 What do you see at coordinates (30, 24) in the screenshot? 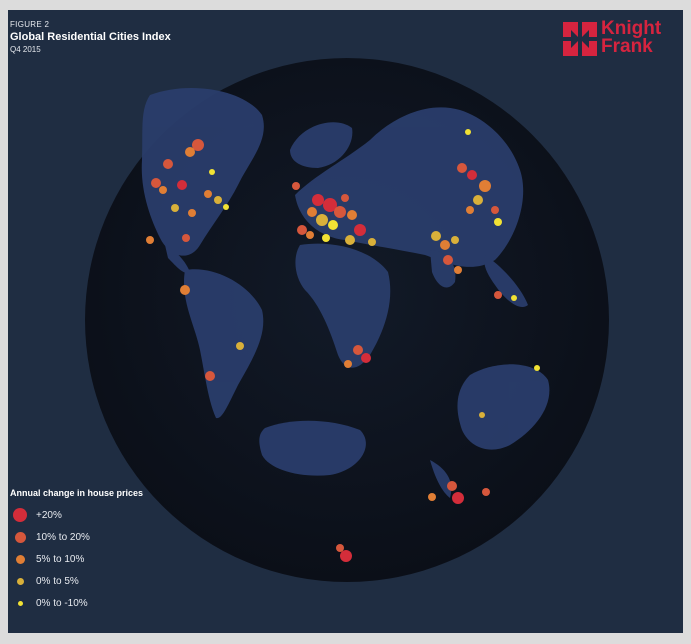
I see `figure-label: FIGURE 2` at bounding box center [30, 24].